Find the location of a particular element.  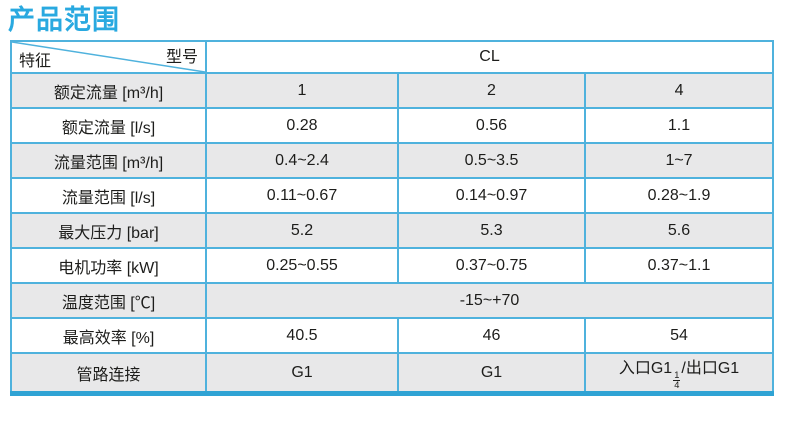

value-cell-pipe-connection: 入口G1 1 4/出口G1 is located at coordinates (679, 374).